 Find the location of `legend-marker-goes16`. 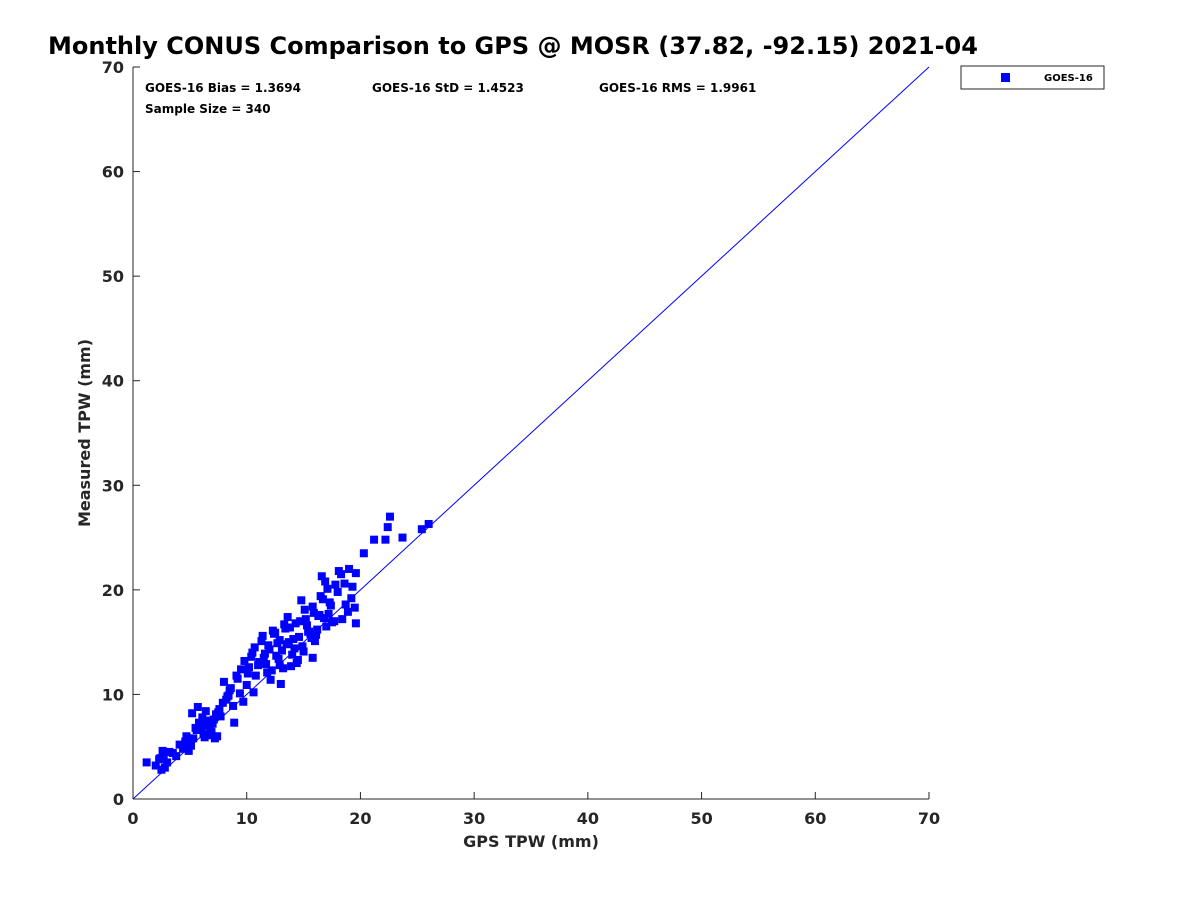

legend-marker-goes16 is located at coordinates (1005, 77).